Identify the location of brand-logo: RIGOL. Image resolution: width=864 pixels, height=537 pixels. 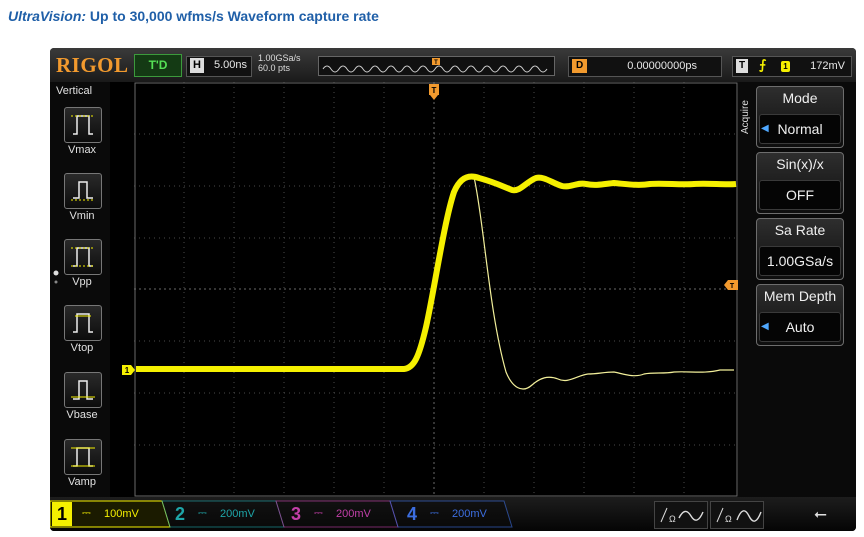
(92, 65).